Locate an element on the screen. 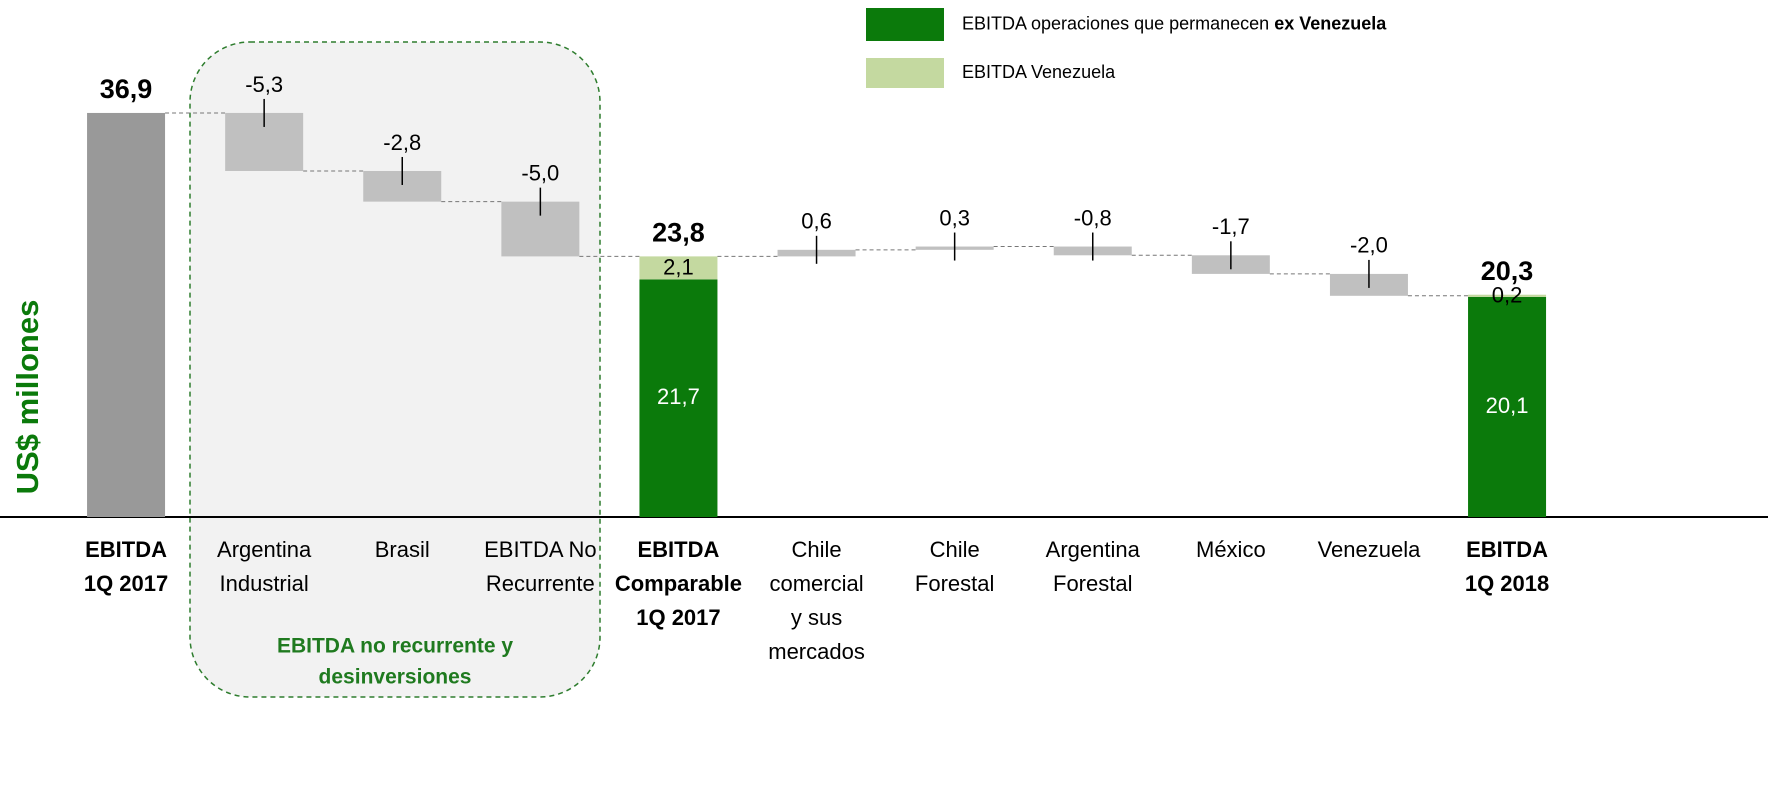 This screenshot has height=786, width=1768. delta-label: -0,8 is located at coordinates (1093, 217).